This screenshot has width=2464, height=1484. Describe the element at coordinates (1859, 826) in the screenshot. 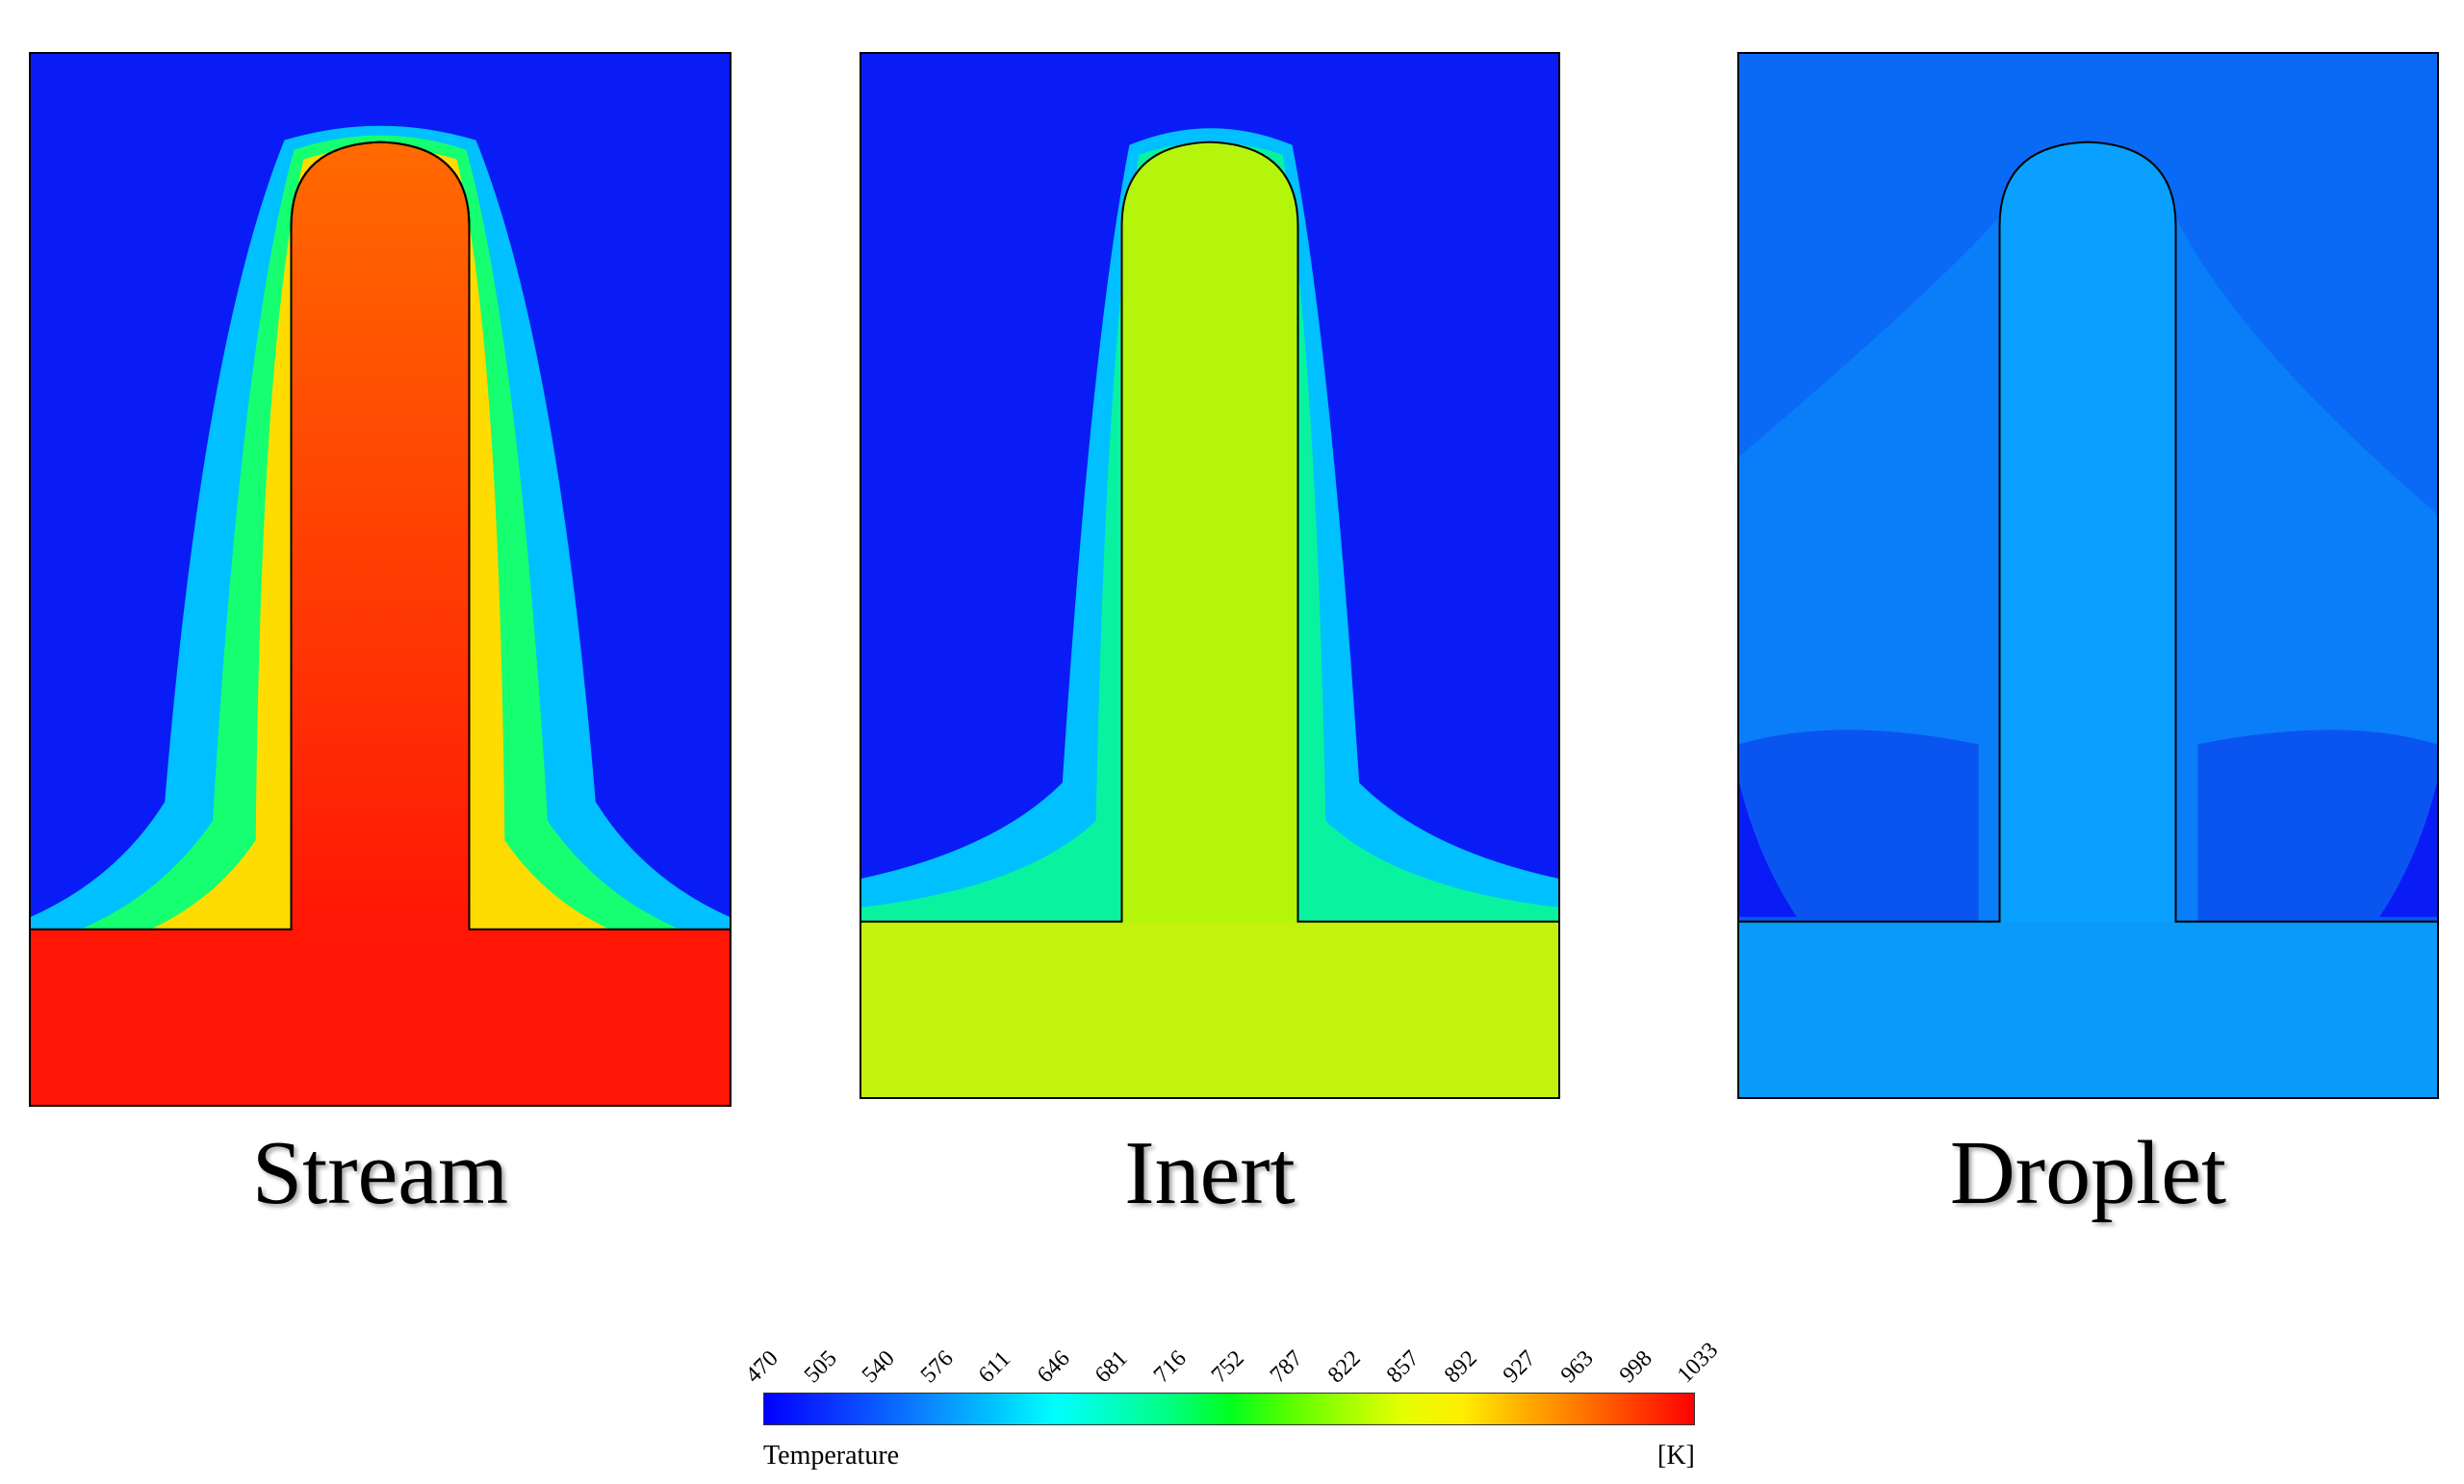

I see `droplet-left-eddy` at that location.